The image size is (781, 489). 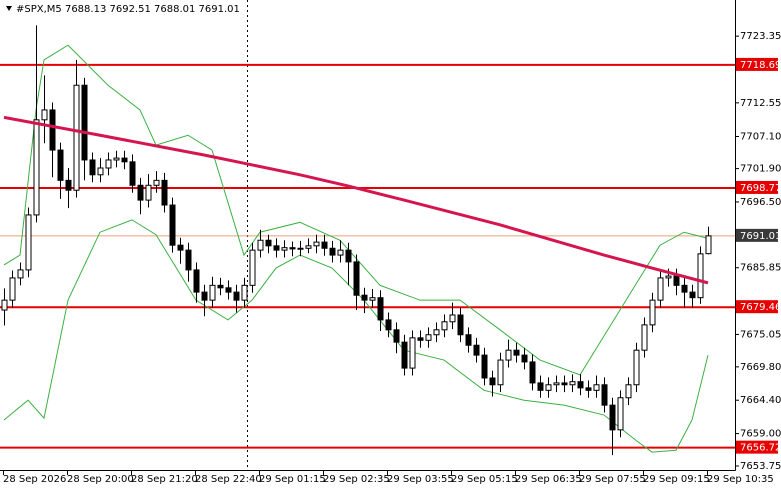 What do you see at coordinates (760, 169) in the screenshot?
I see `y-tick-label: 7701.90` at bounding box center [760, 169].